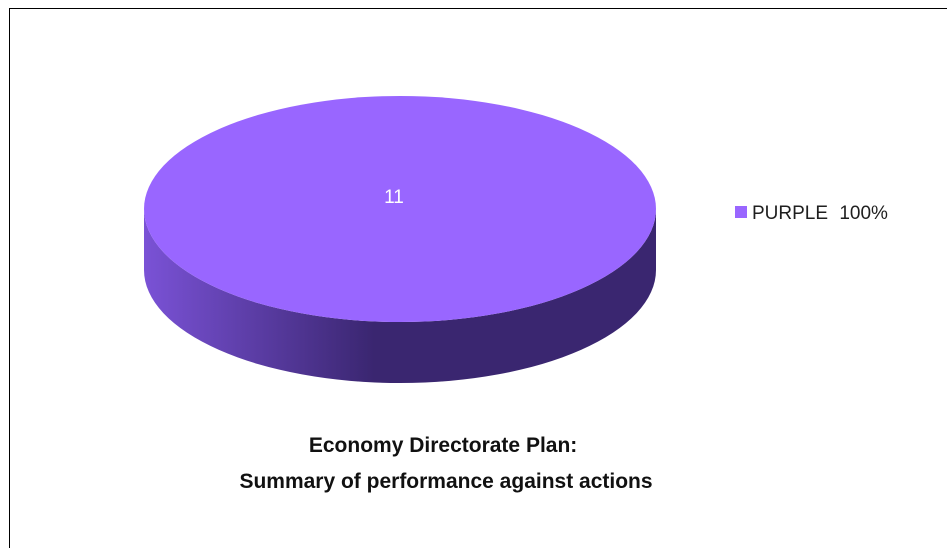  What do you see at coordinates (790, 213) in the screenshot?
I see `legend-label: PURPLE` at bounding box center [790, 213].